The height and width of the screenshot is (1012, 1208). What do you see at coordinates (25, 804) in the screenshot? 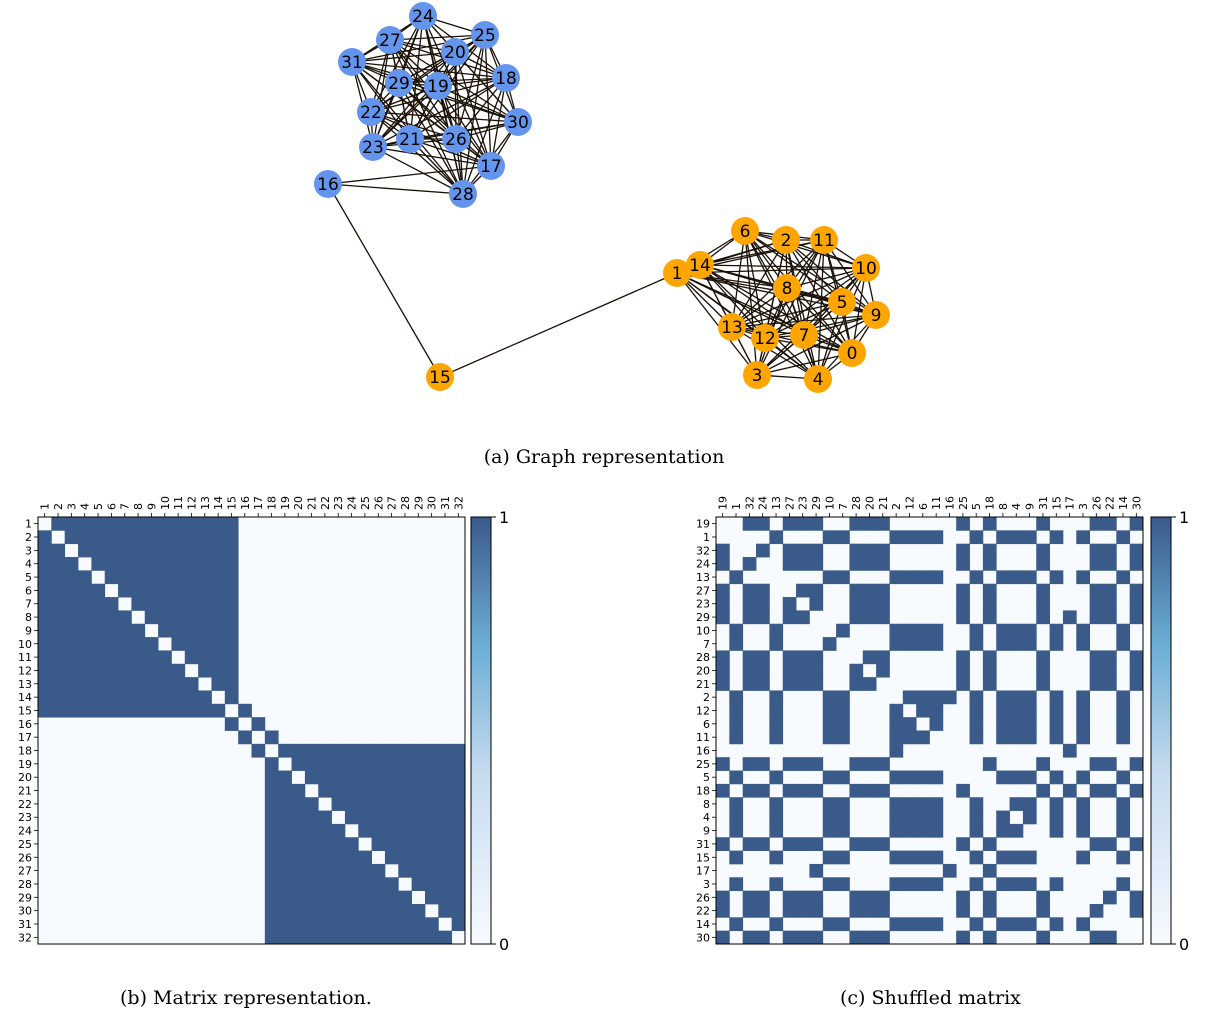
I see `row-tick-label: 22` at bounding box center [25, 804].